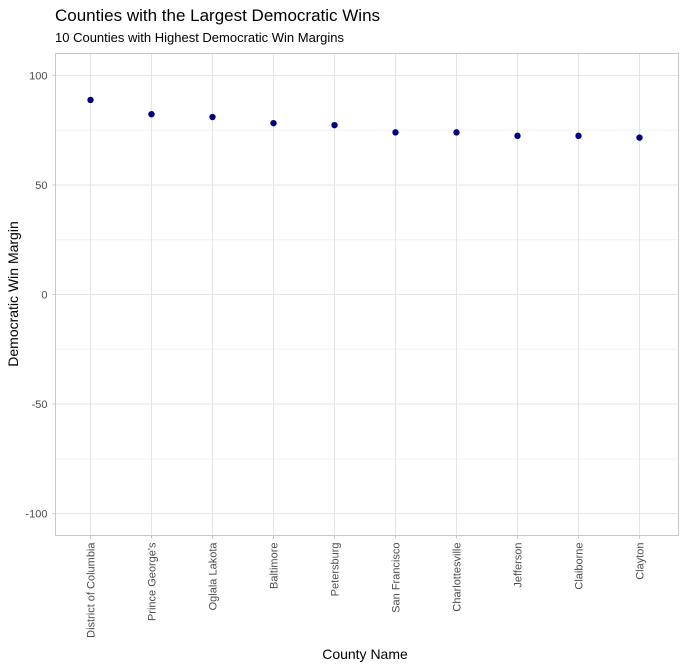  What do you see at coordinates (365, 118) in the screenshot?
I see `data-points` at bounding box center [365, 118].